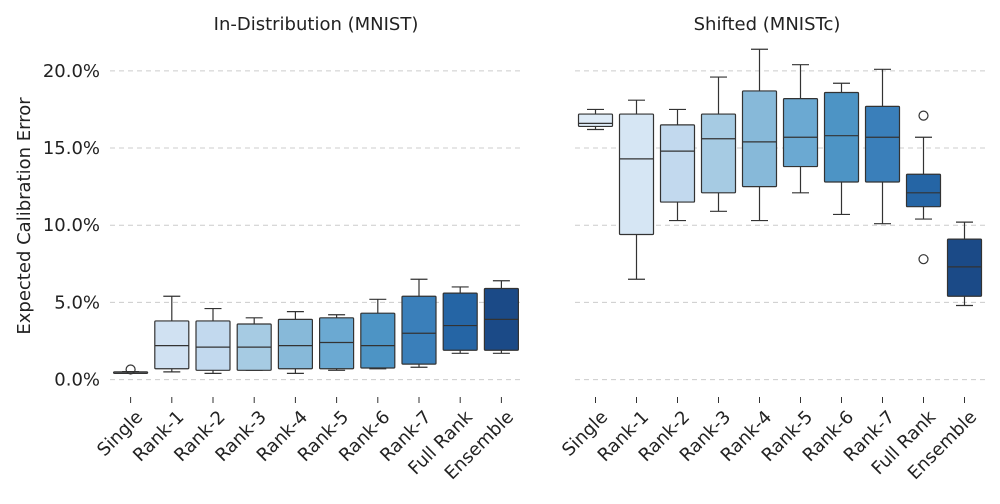  I want to click on y-tick-labels: 0.0% 5.0% 10.0% 15.0% 20.0%, so click(71, 226).